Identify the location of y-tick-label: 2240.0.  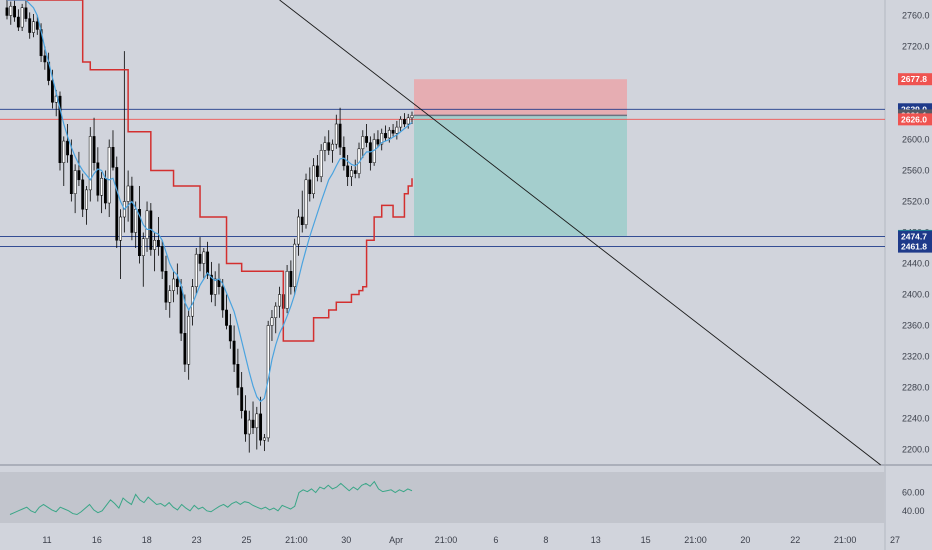
(916, 419).